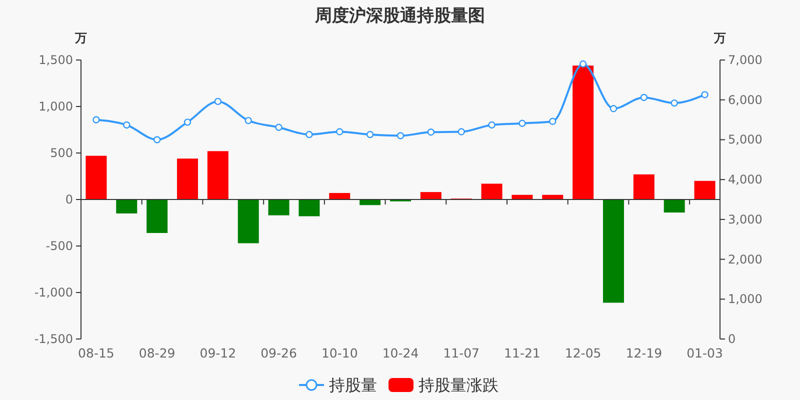 The height and width of the screenshot is (400, 800). I want to click on y-tick-label: 1,000, so click(55, 107).